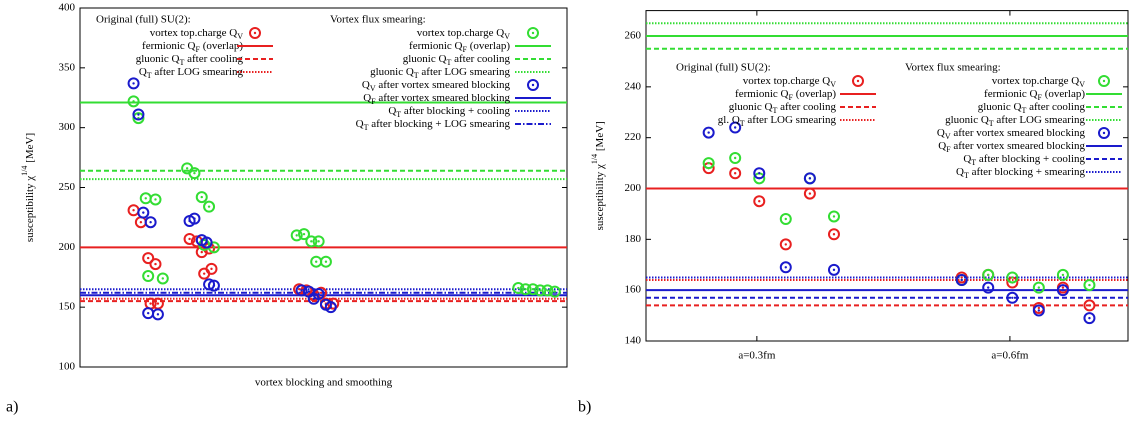 The height and width of the screenshot is (421, 1138). Describe the element at coordinates (436, 86) in the screenshot. I see `legend-label: QV after vortex smeared blocking` at that location.